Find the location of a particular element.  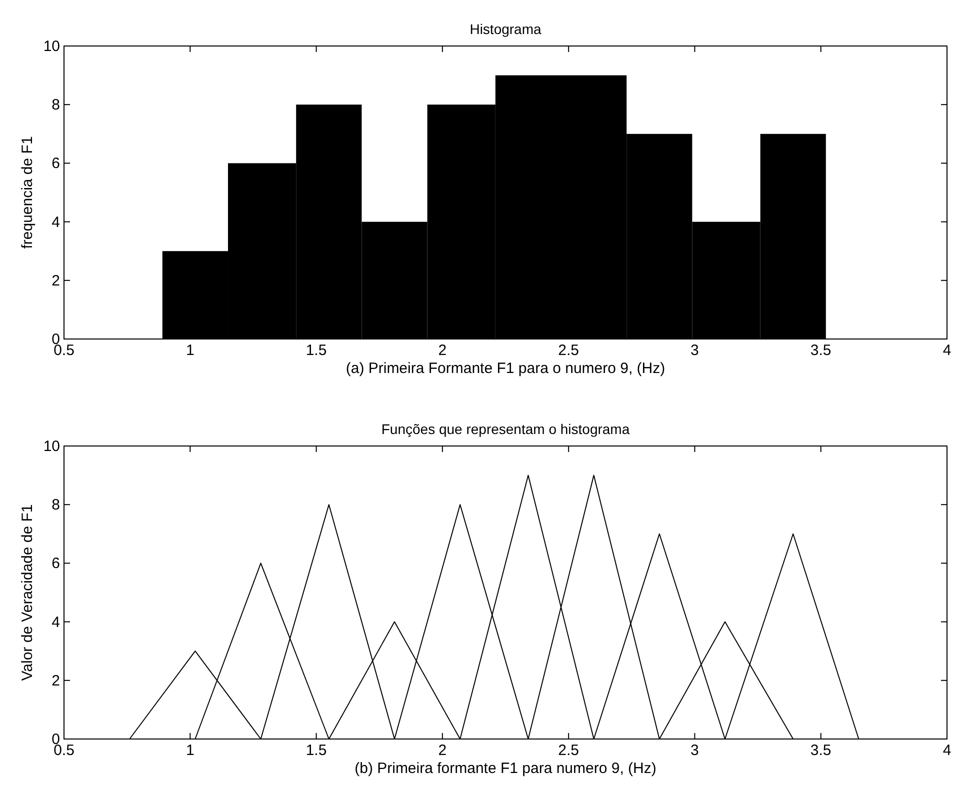

y-axis-title: frequencia de F1 is located at coordinates (27, 192).